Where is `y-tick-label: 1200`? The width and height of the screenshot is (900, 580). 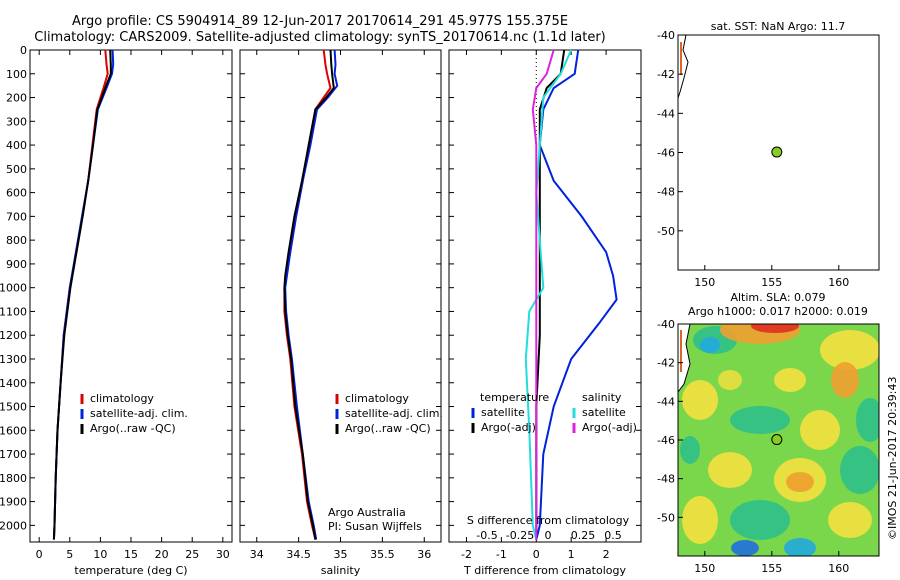 y-tick-label: 1200 is located at coordinates (13, 335).